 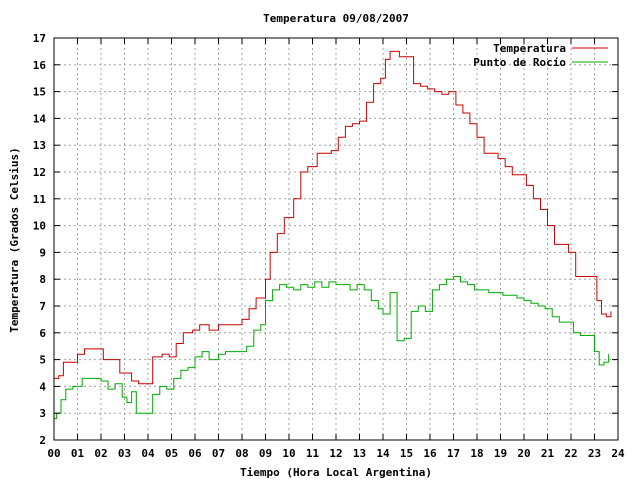 I want to click on x-tick-label: 10, so click(x=288, y=453).